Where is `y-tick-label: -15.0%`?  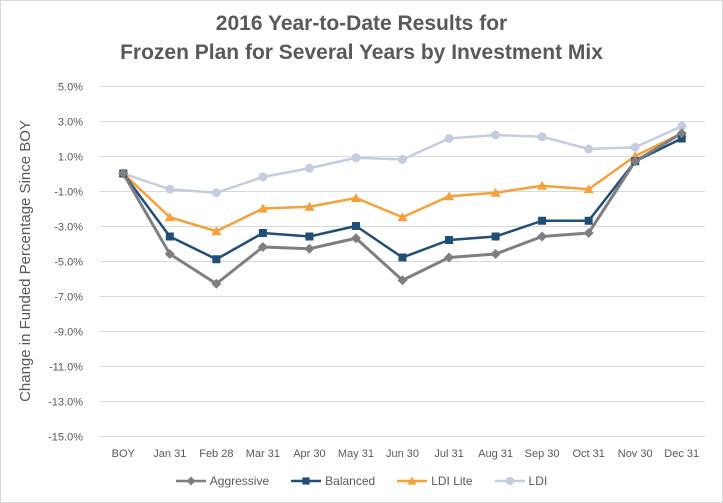 y-tick-label: -15.0% is located at coordinates (65, 438).